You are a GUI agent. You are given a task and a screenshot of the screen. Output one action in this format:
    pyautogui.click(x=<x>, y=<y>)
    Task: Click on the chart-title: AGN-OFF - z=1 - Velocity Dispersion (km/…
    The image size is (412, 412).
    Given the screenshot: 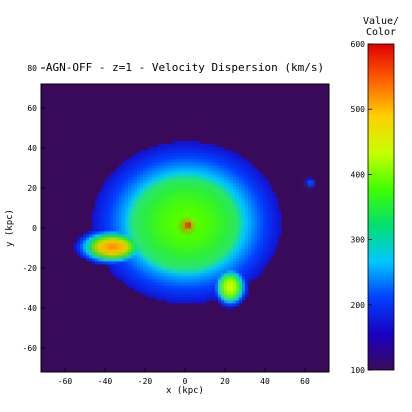 What is the action you would take?
    pyautogui.click(x=185, y=67)
    